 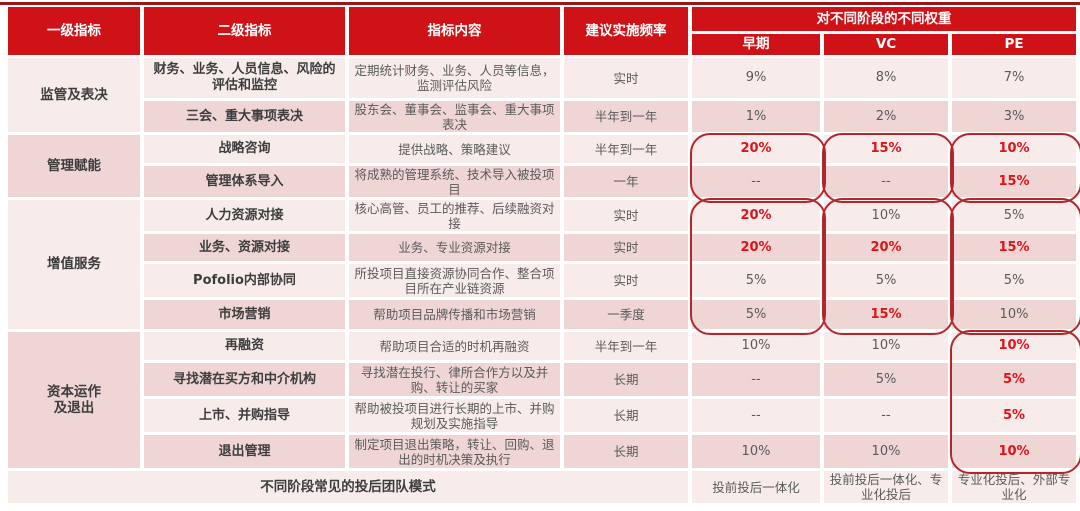 I want to click on content-cell: 股东会、董事会、监事会、重大事项表决, so click(x=454, y=116).